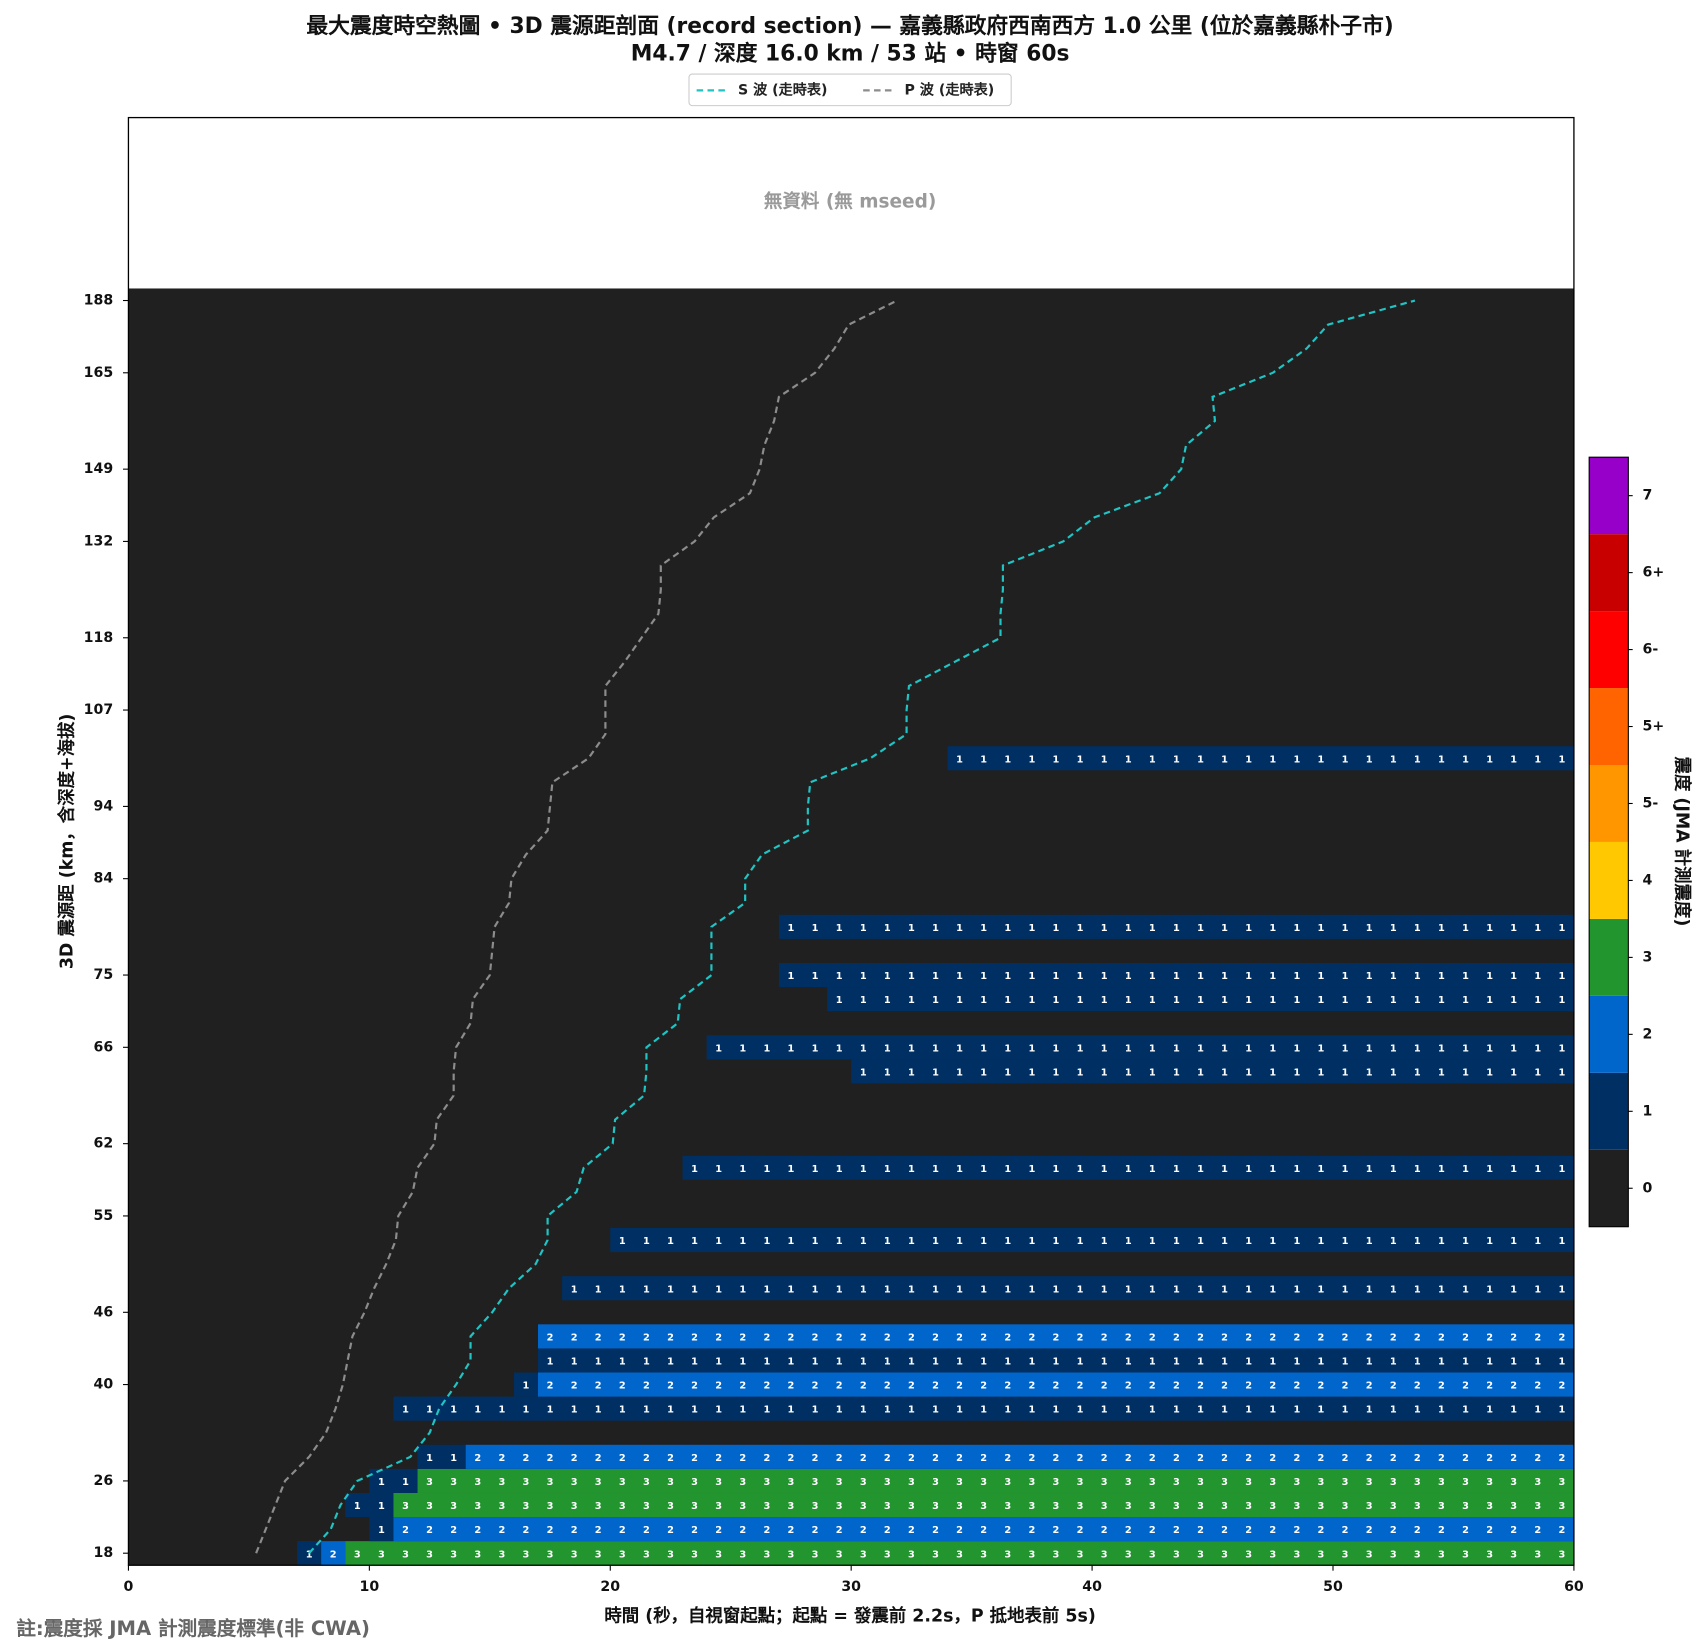 The image size is (1698, 1648). What do you see at coordinates (104, 1553) in the screenshot?
I see `y-tick-label: 18` at bounding box center [104, 1553].